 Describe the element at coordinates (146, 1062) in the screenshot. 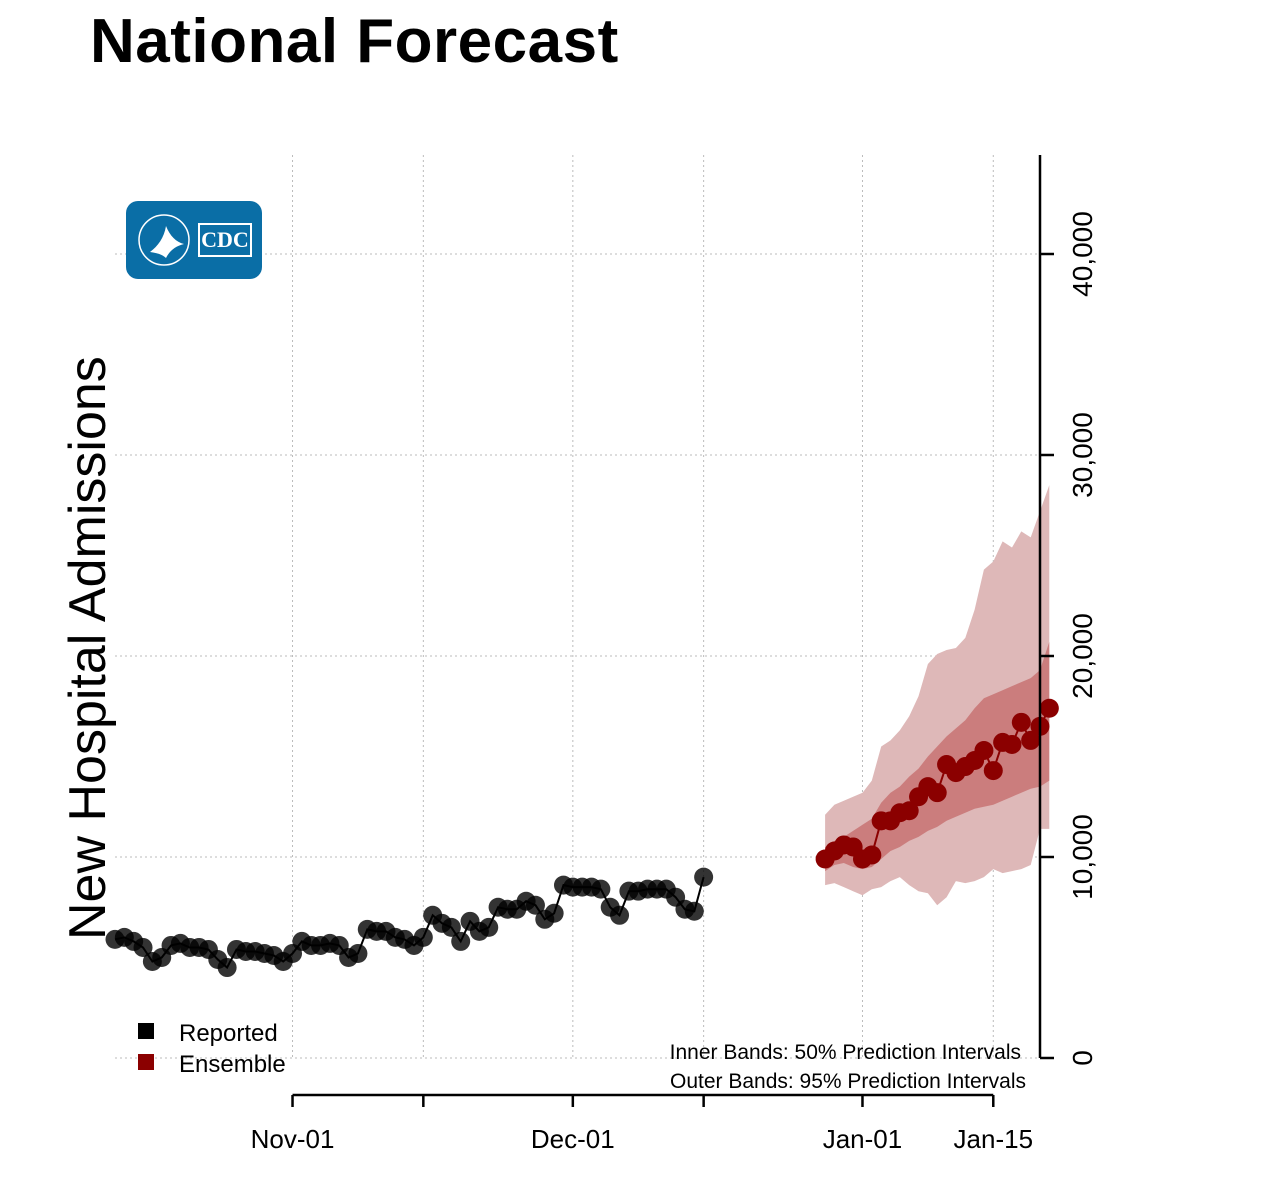

I see `legend-swatch-ensemble` at that location.